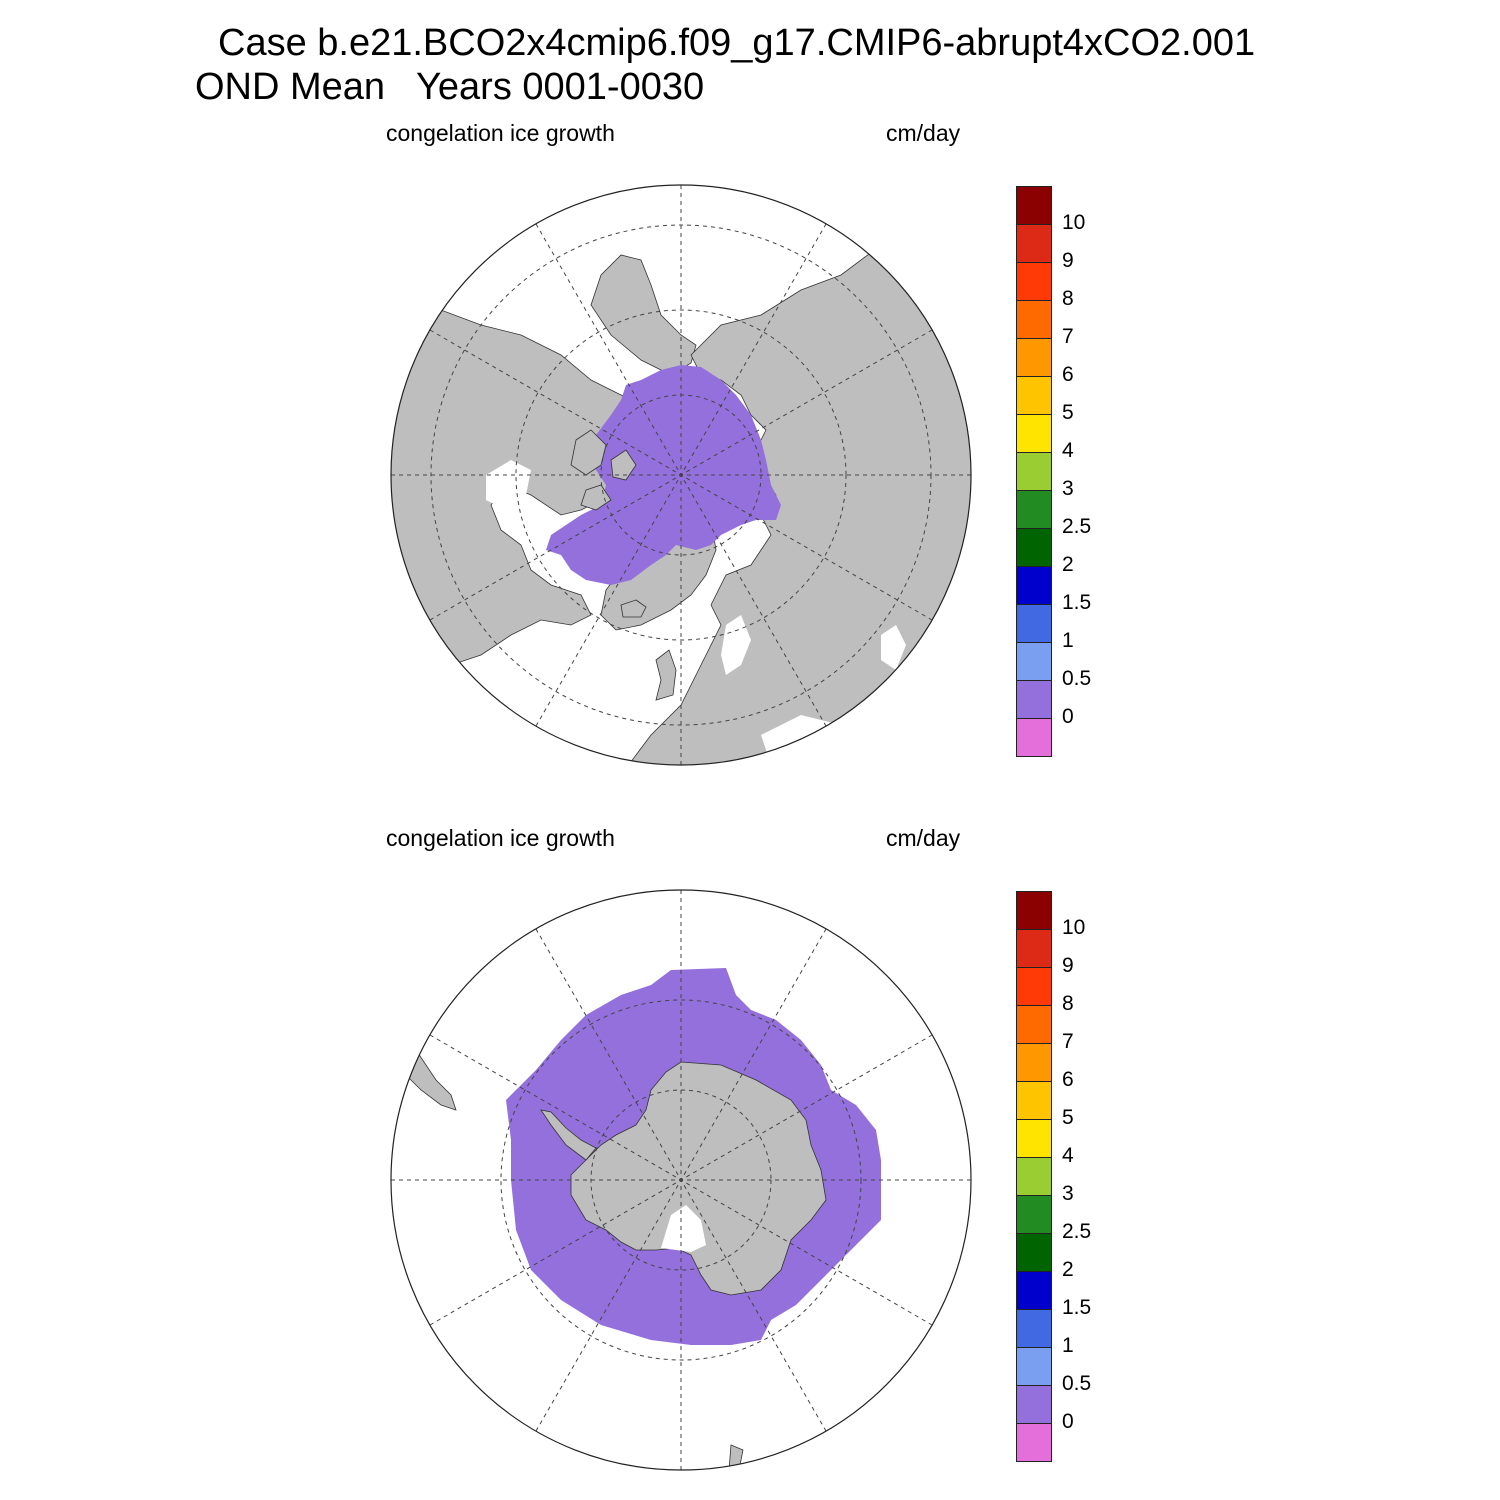  What do you see at coordinates (643, 315) in the screenshot?
I see `alaska-landmass` at bounding box center [643, 315].